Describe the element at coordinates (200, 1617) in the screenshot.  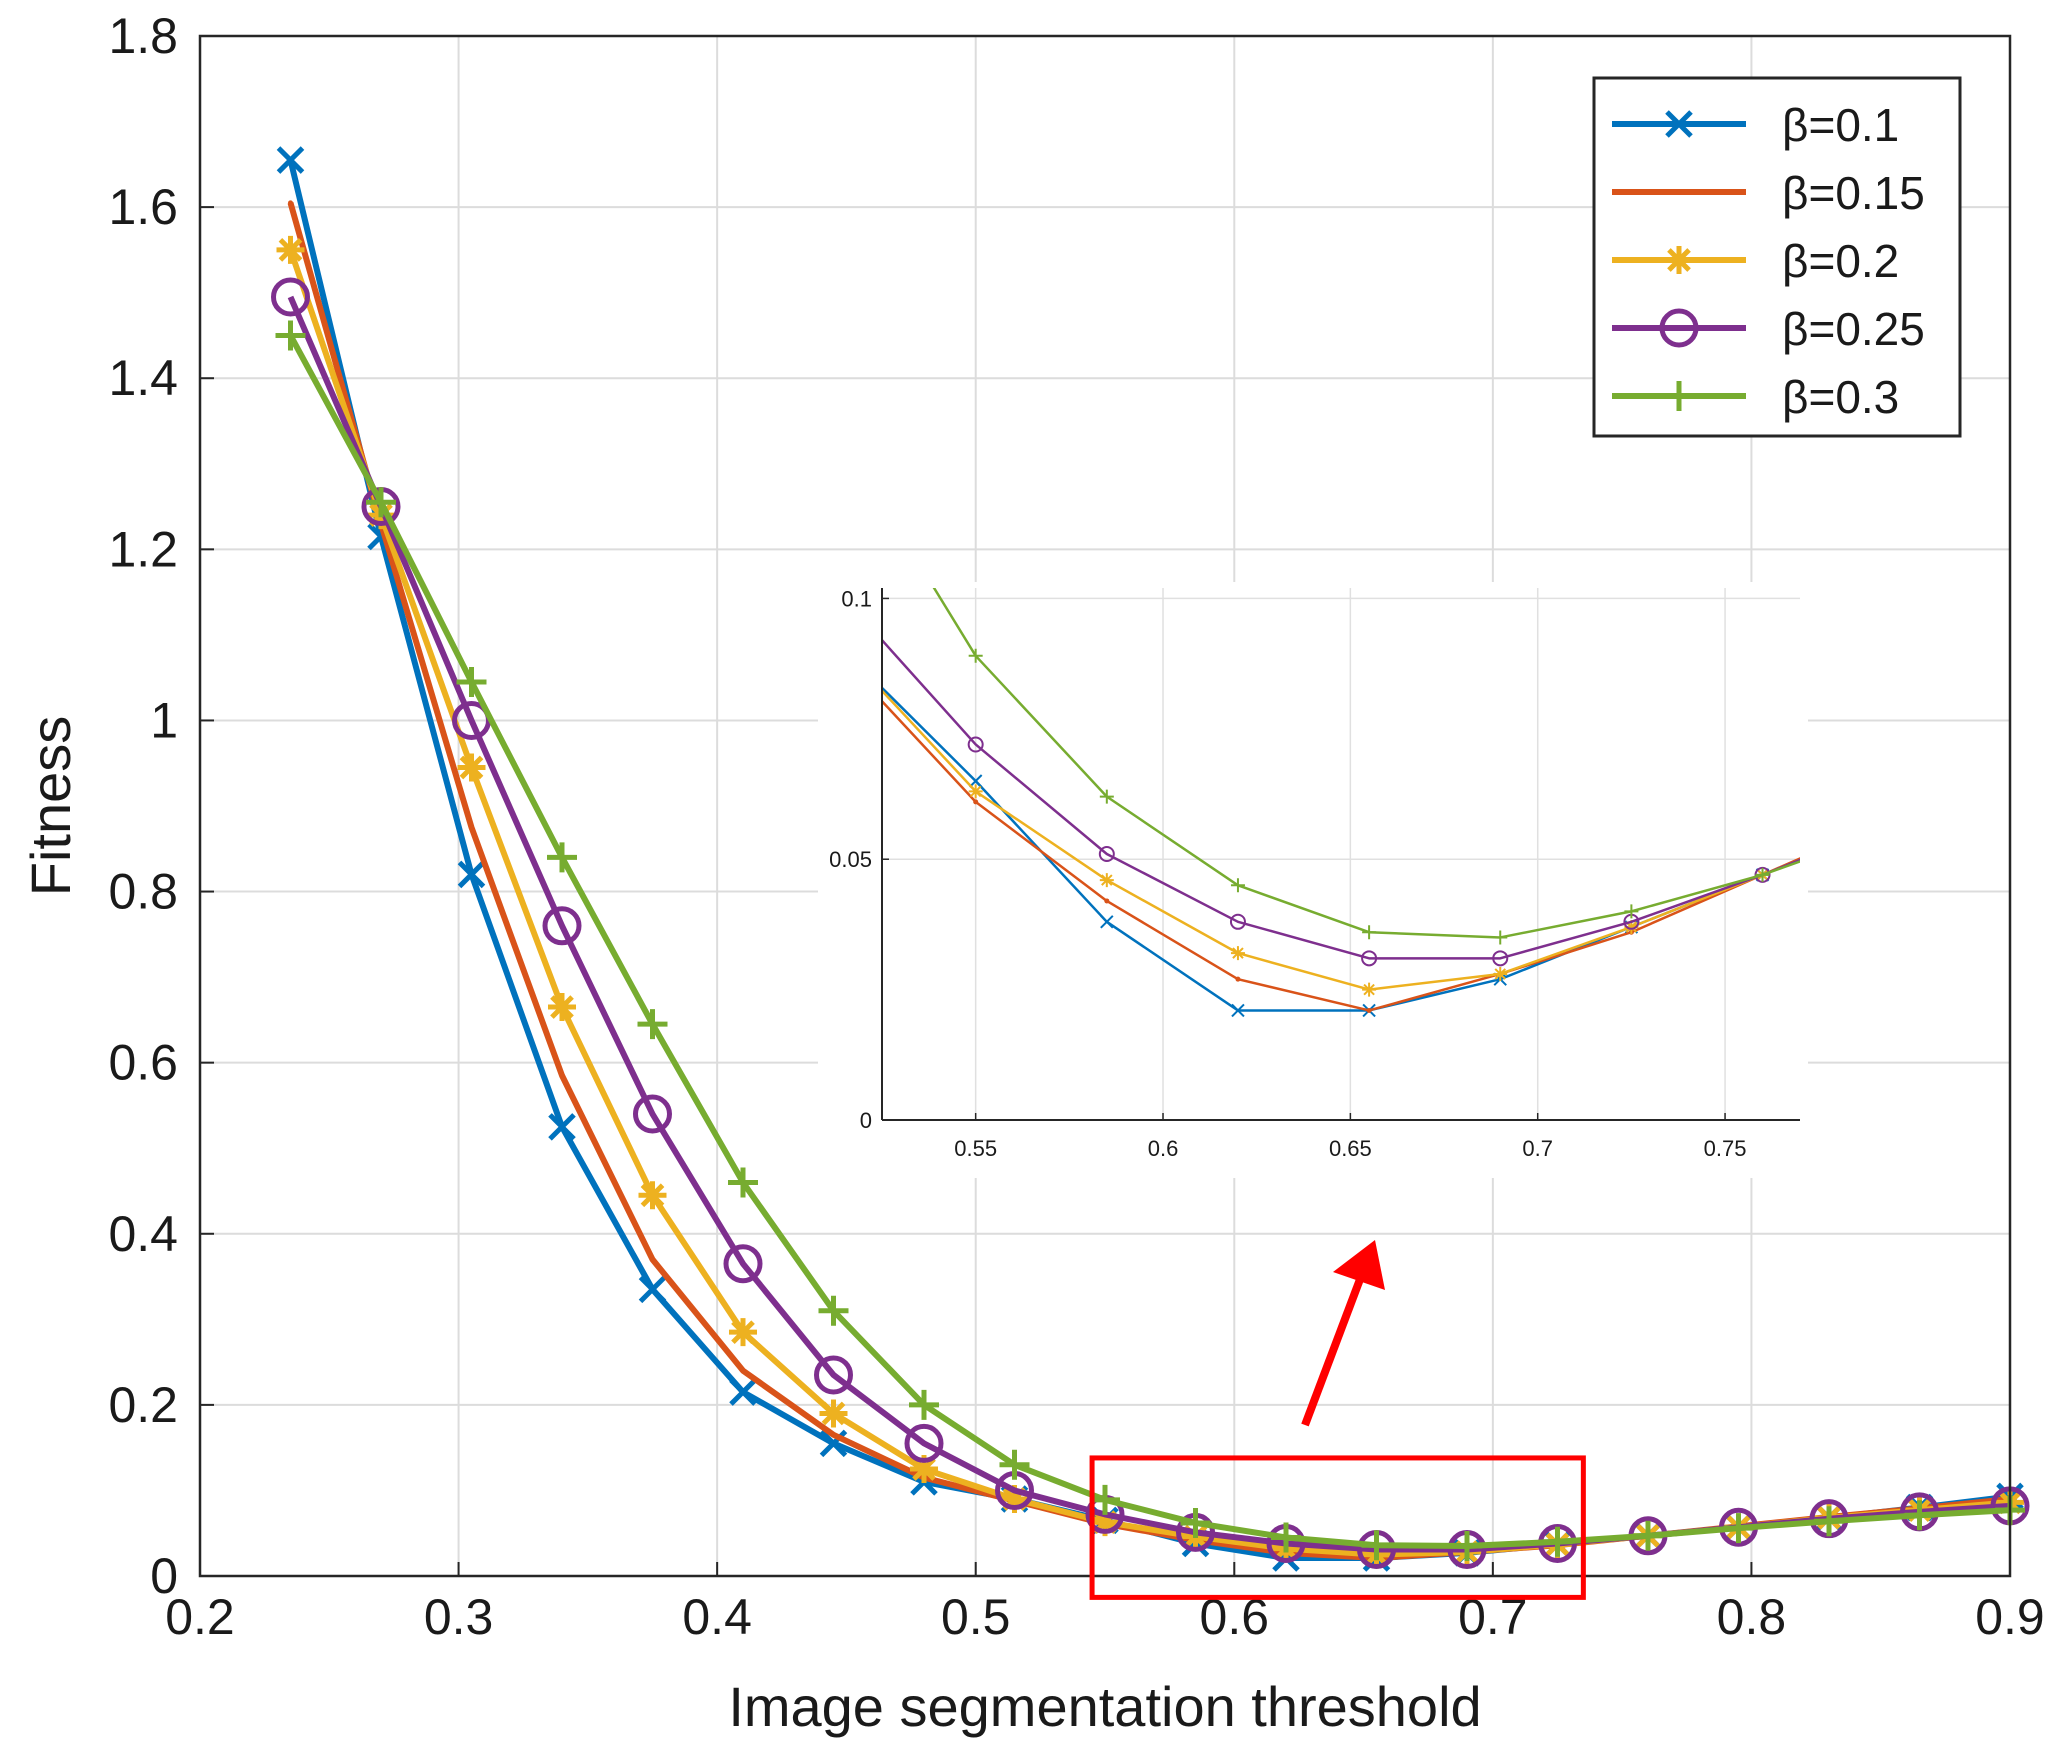
I see `x-tick-label: 0.2` at that location.